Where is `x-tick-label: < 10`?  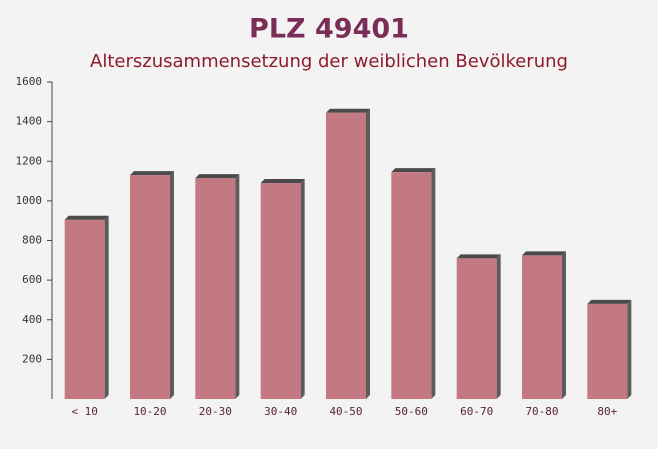 x-tick-label: < 10 is located at coordinates (84, 411).